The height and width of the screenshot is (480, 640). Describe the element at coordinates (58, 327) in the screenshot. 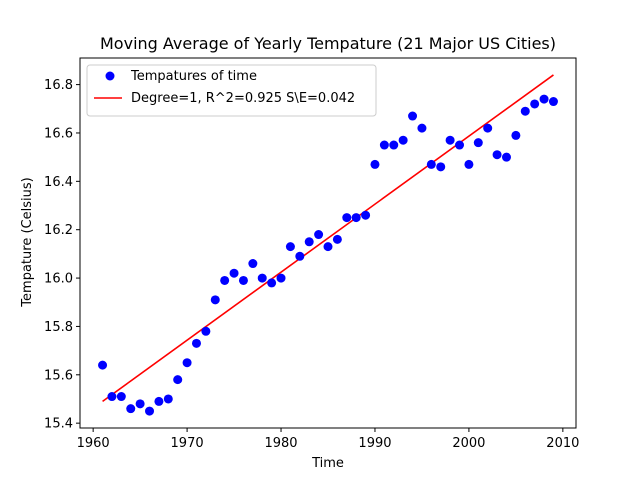

I see `y-tick-label: 15.8` at that location.